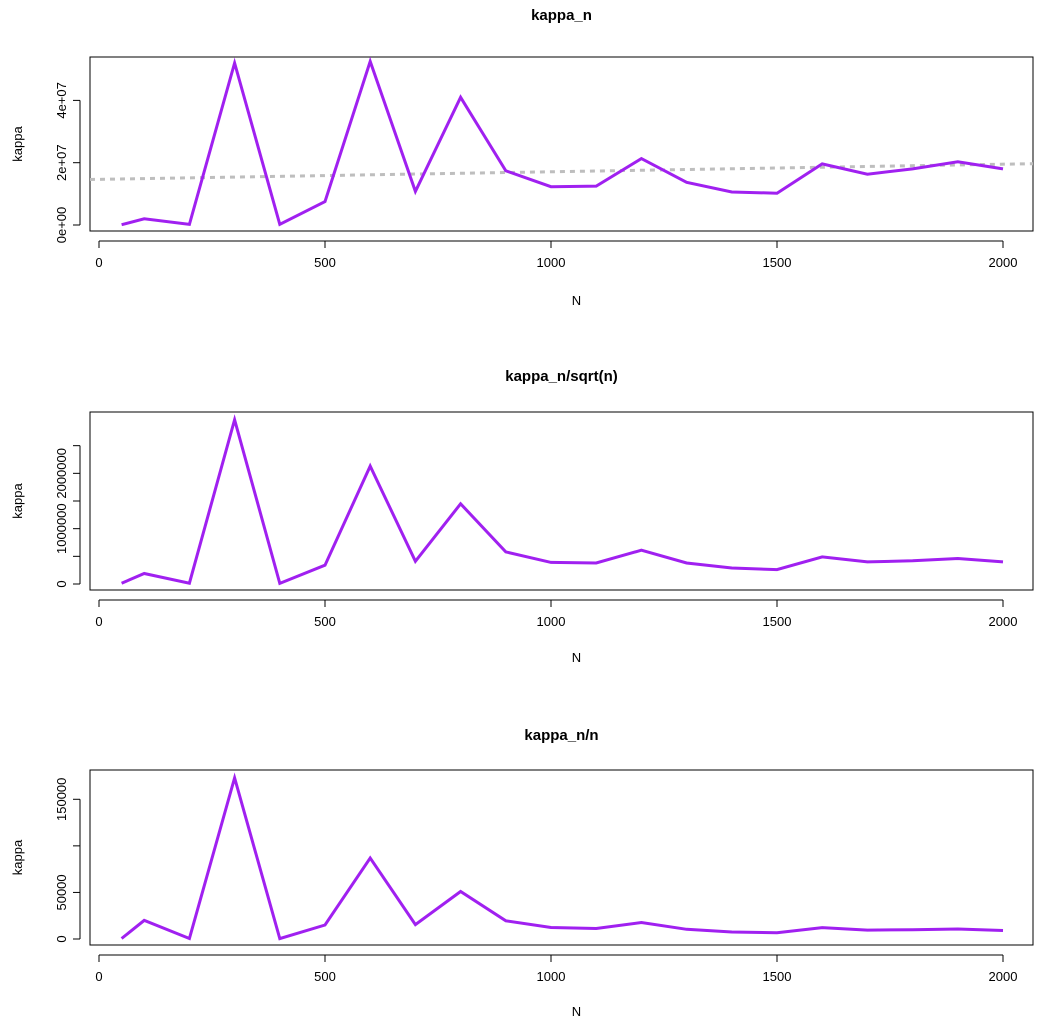  I want to click on y-tick-label: 0e+00, so click(61, 225).